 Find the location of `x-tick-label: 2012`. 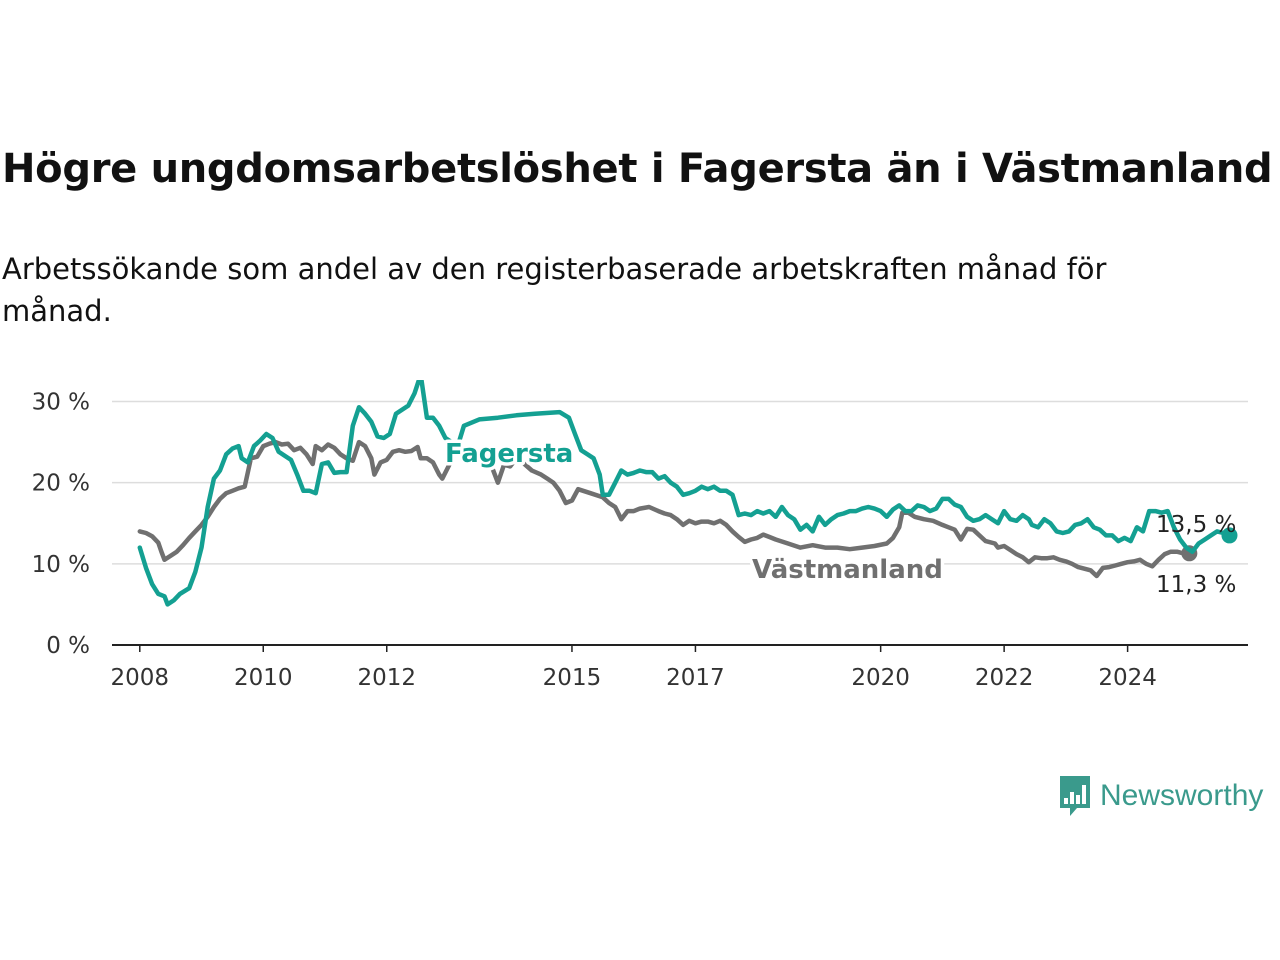

x-tick-label: 2012 is located at coordinates (386, 678).